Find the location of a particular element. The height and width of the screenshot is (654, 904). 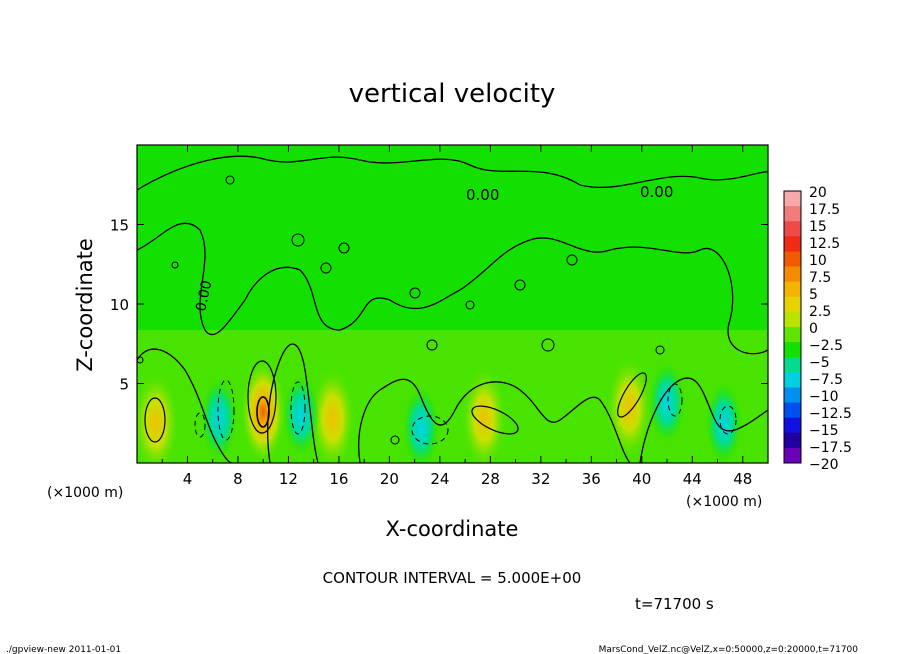

colorbar-label: 0 is located at coordinates (813, 329).